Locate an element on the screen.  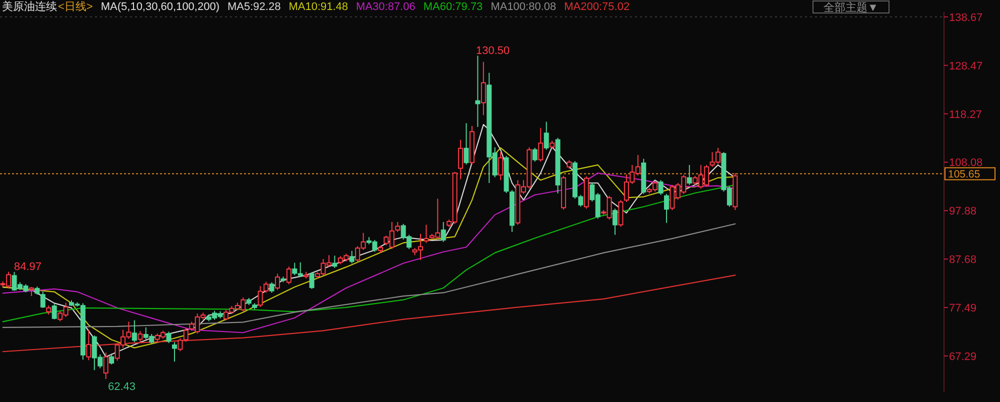
y-tick-label: 87.68 is located at coordinates (963, 260).